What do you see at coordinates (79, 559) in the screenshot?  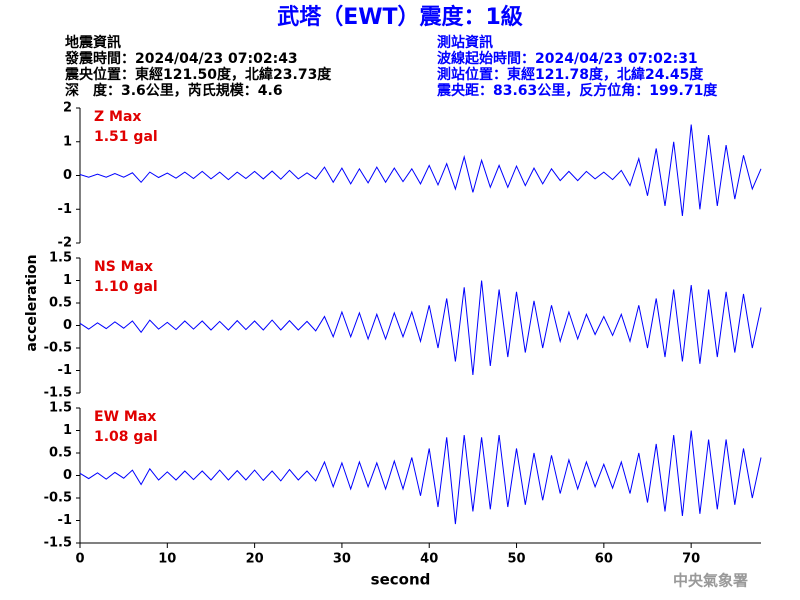 I see `x-tick-label: 0` at bounding box center [79, 559].